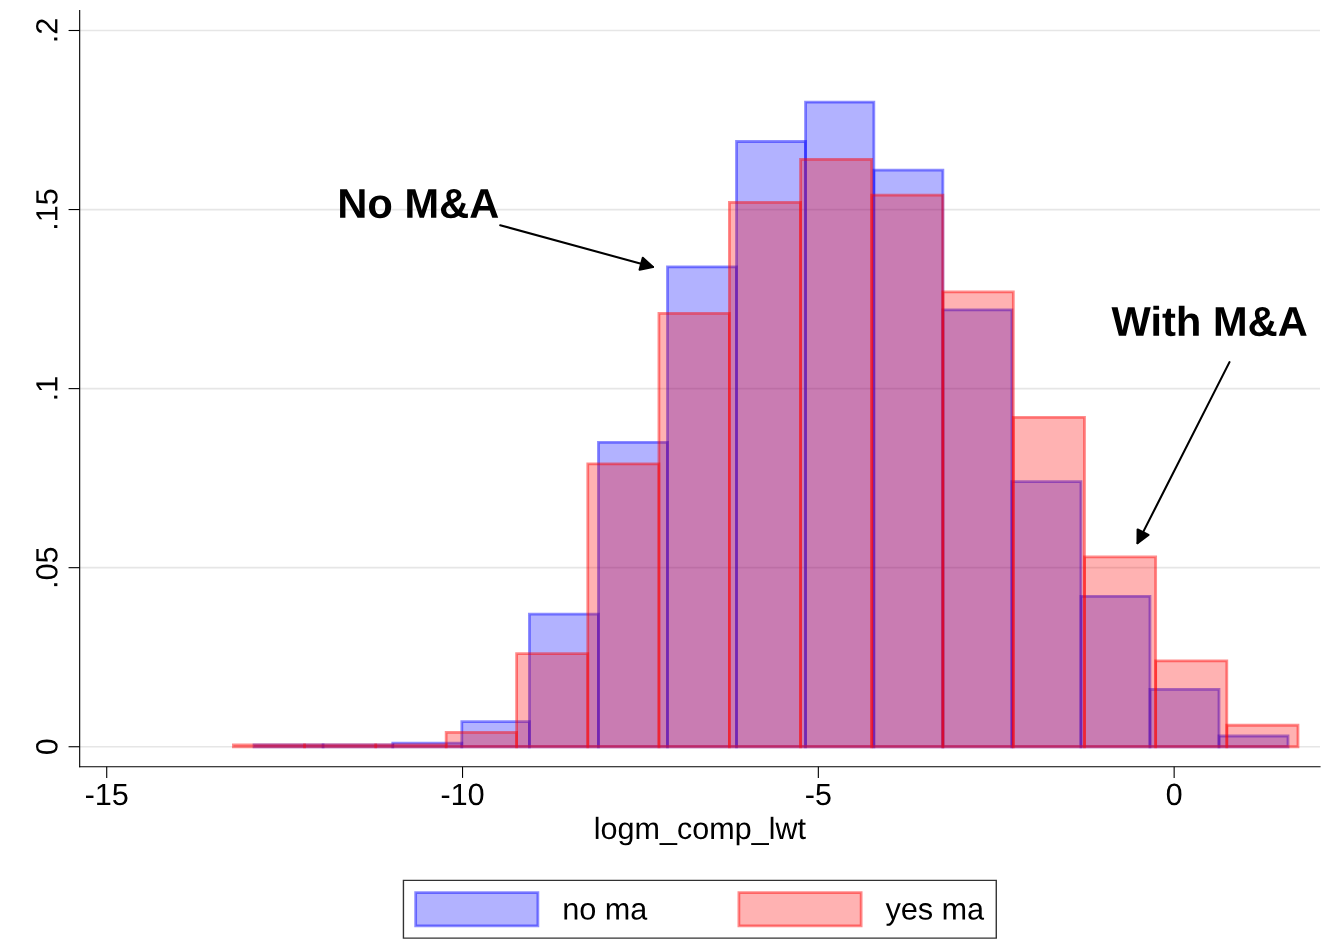 This screenshot has height=949, width=1328. I want to click on legend-label: yes ma, so click(935, 914).